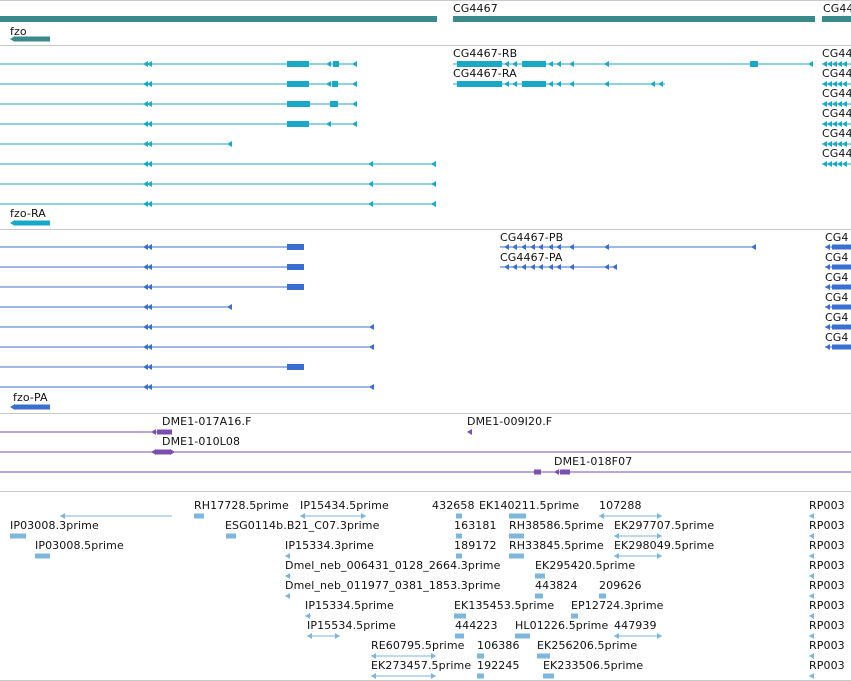 This screenshot has height=681, width=851. I want to click on est-label: EK297707.5prime, so click(664, 525).